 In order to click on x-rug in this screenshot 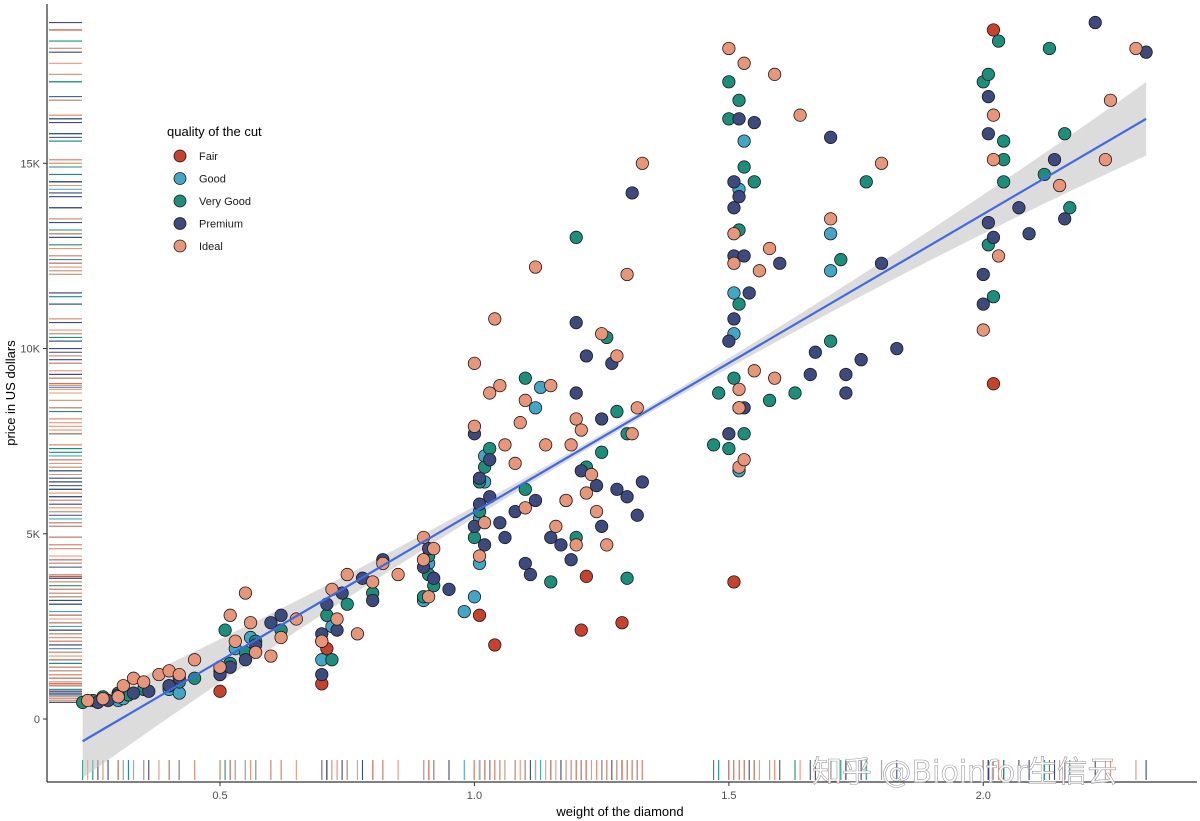, I will do `click(614, 770)`.